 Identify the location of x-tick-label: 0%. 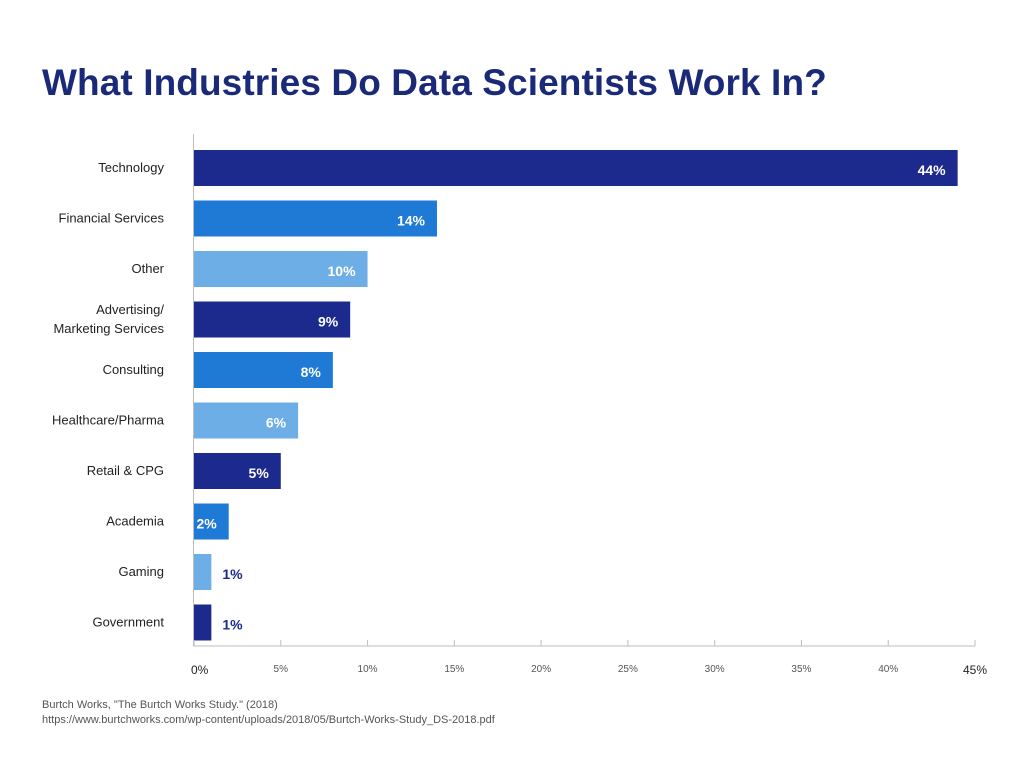
(200, 670).